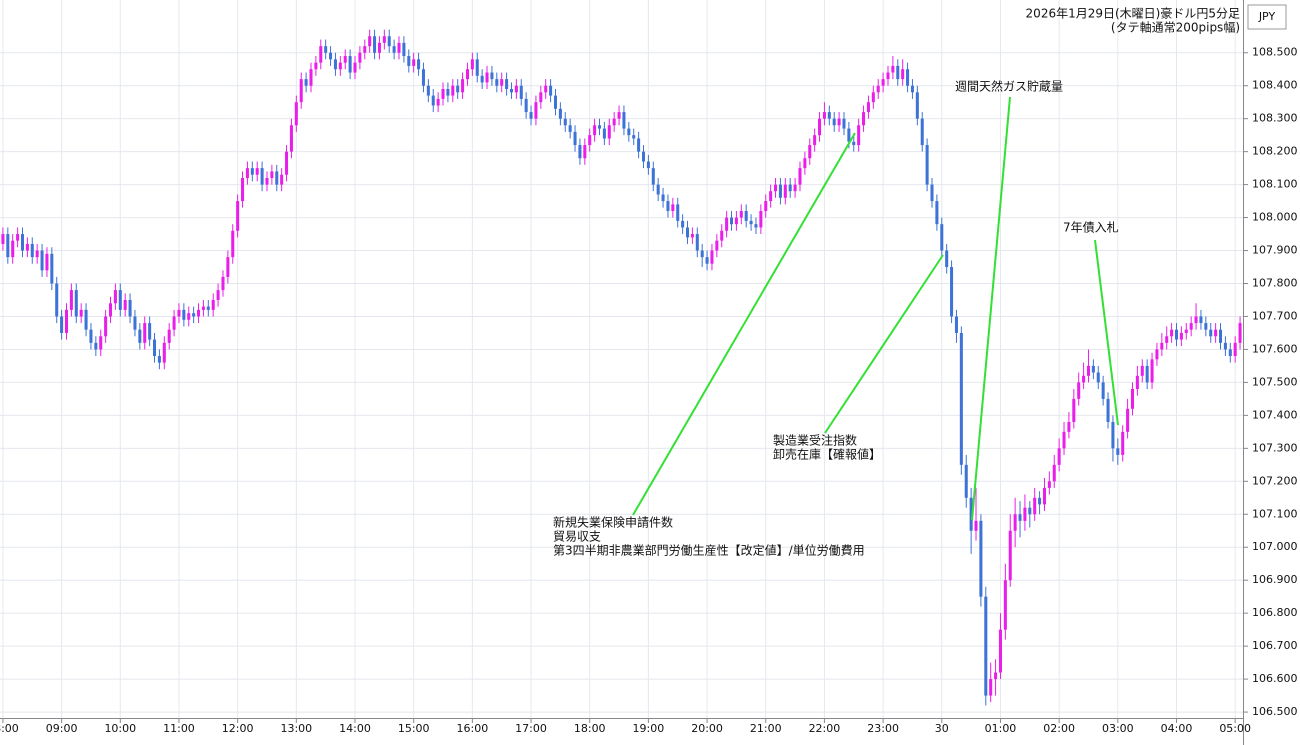 The height and width of the screenshot is (745, 1300). I want to click on y-tick-label: 106.900, so click(1275, 579).